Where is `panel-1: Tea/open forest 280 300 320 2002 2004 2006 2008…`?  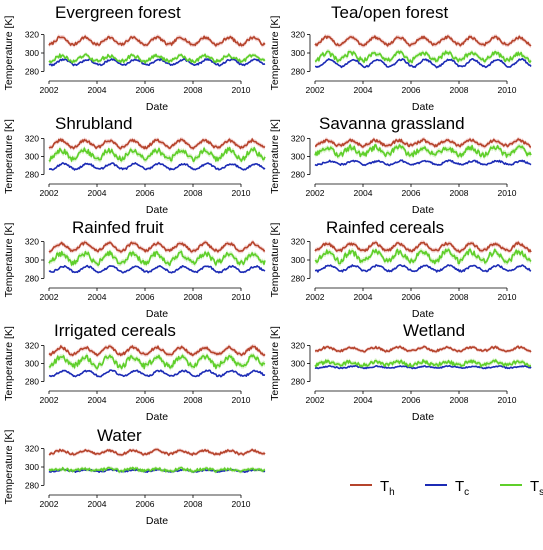 panel-1: Tea/open forest 280 300 320 2002 2004 2006 2008… is located at coordinates (400, 58).